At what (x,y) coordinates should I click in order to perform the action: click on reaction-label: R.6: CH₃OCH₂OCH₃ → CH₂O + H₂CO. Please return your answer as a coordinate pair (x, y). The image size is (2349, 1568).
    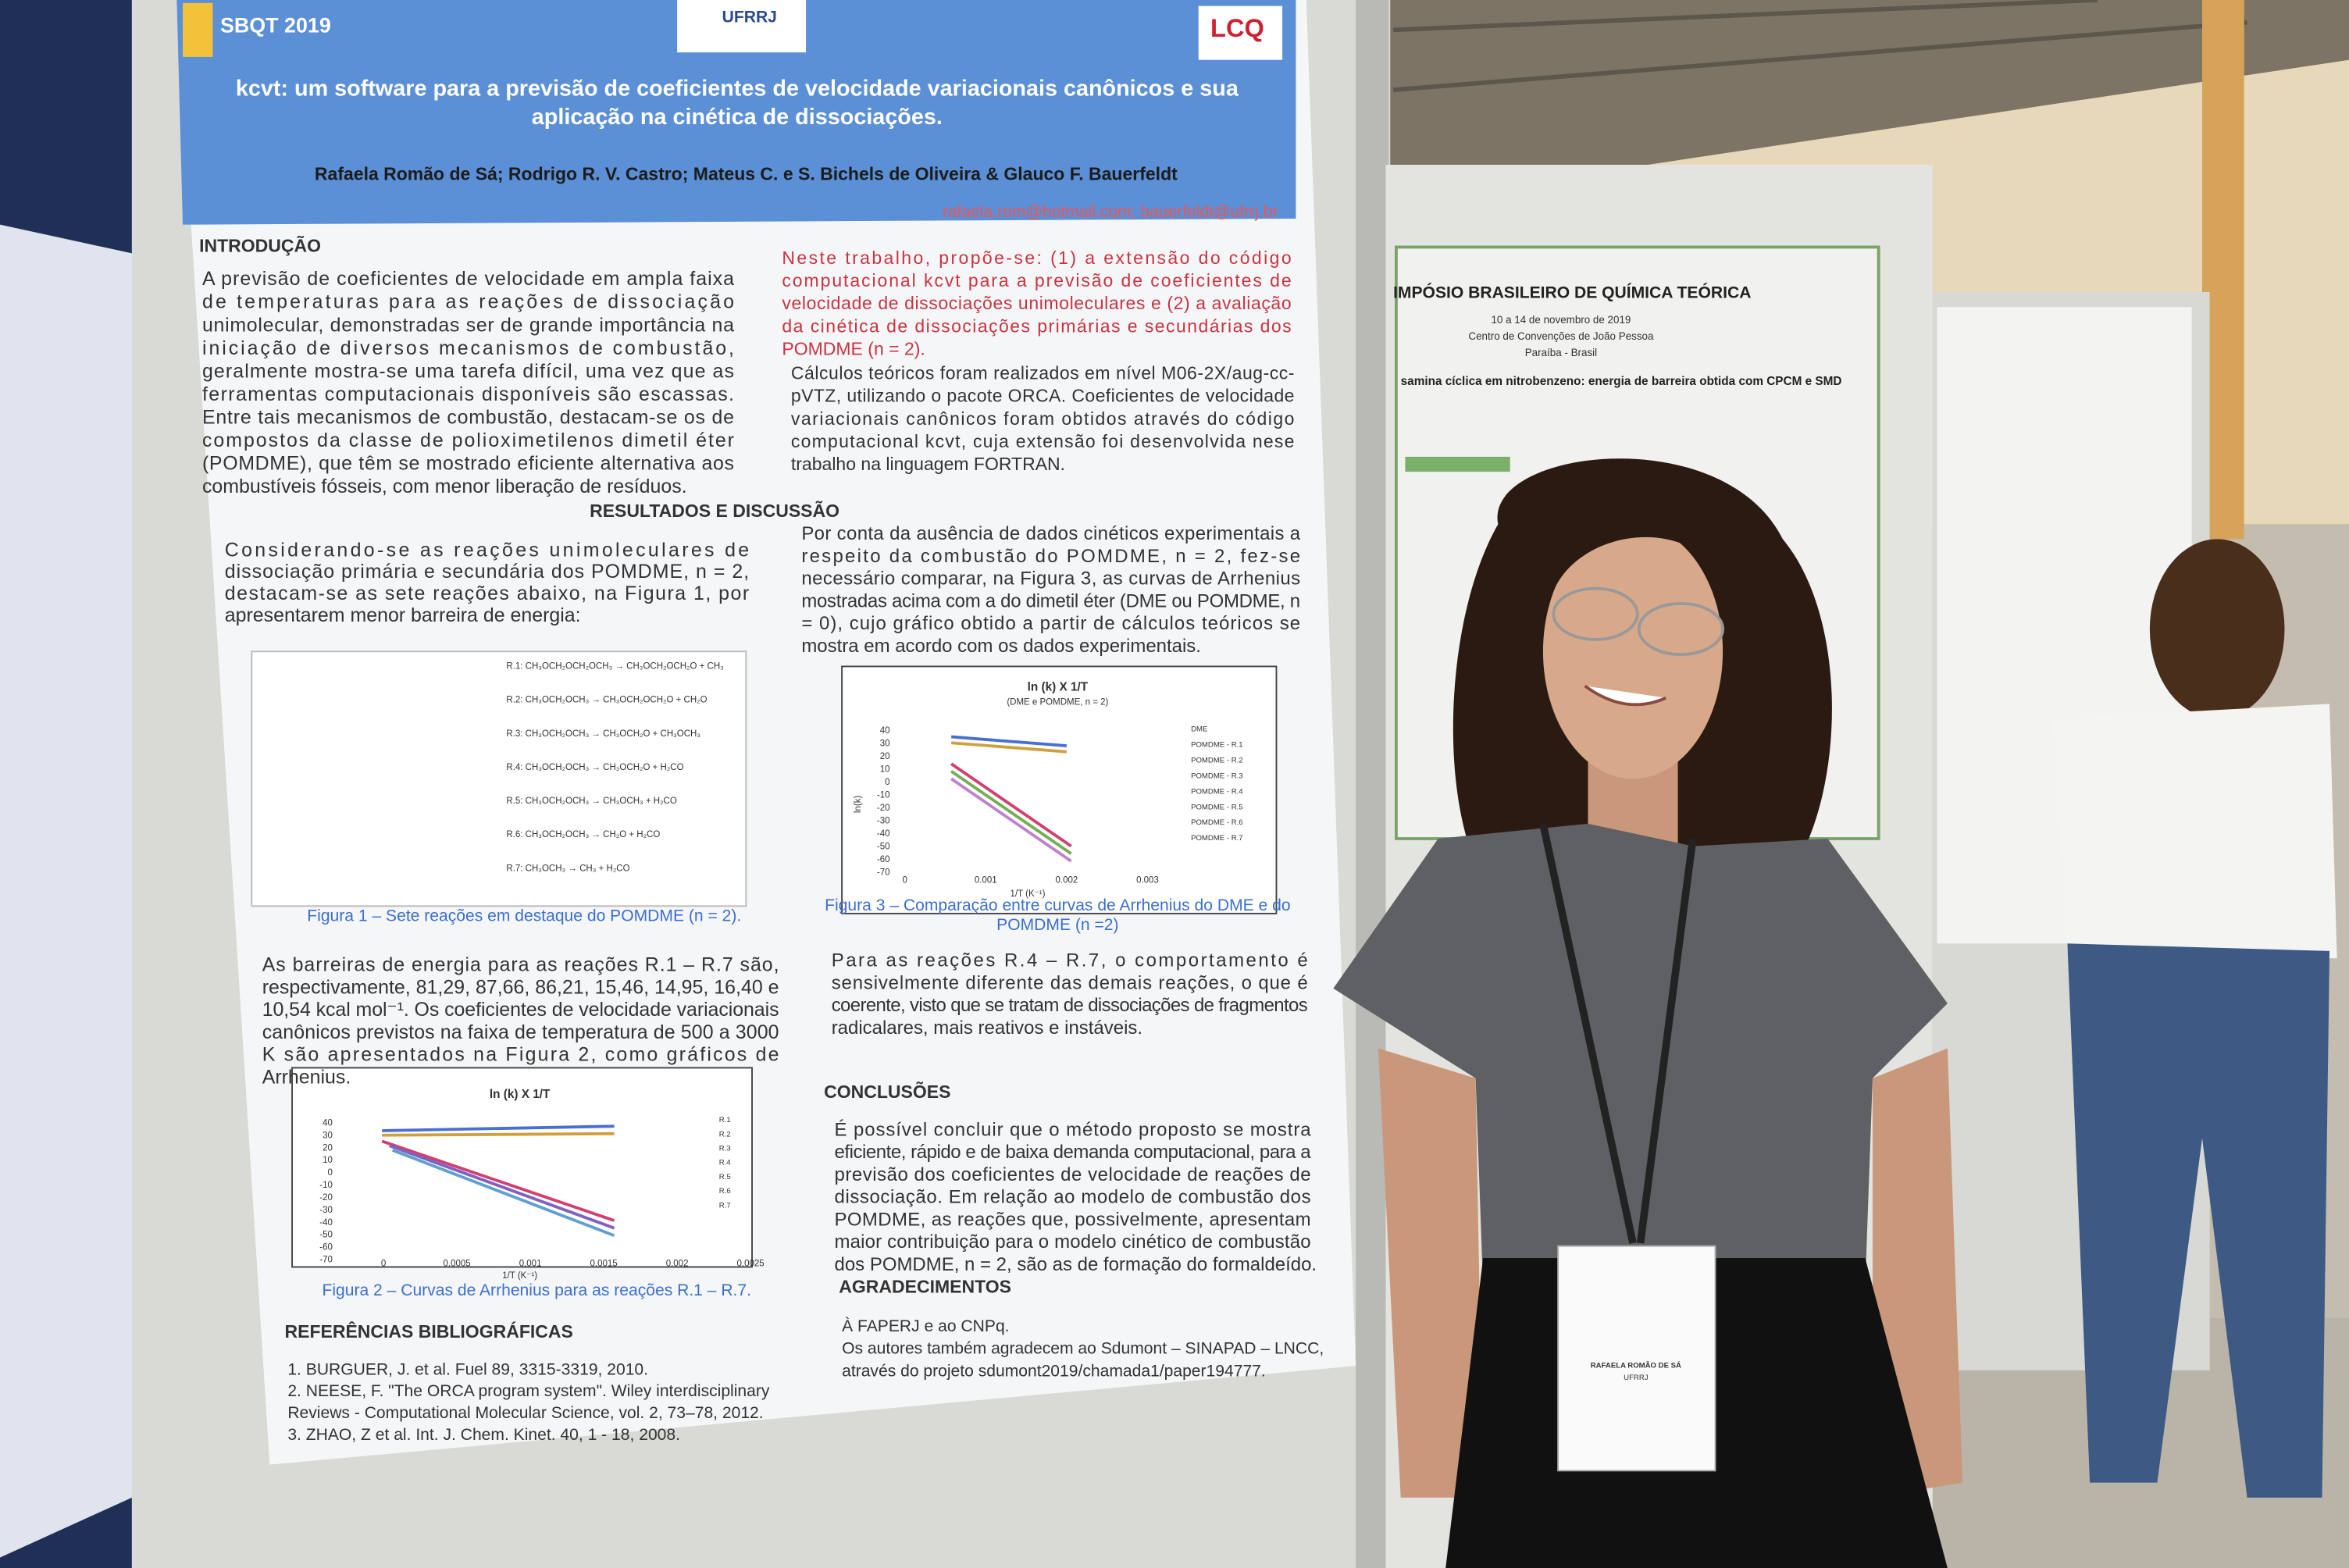
    Looking at the image, I should click on (583, 834).